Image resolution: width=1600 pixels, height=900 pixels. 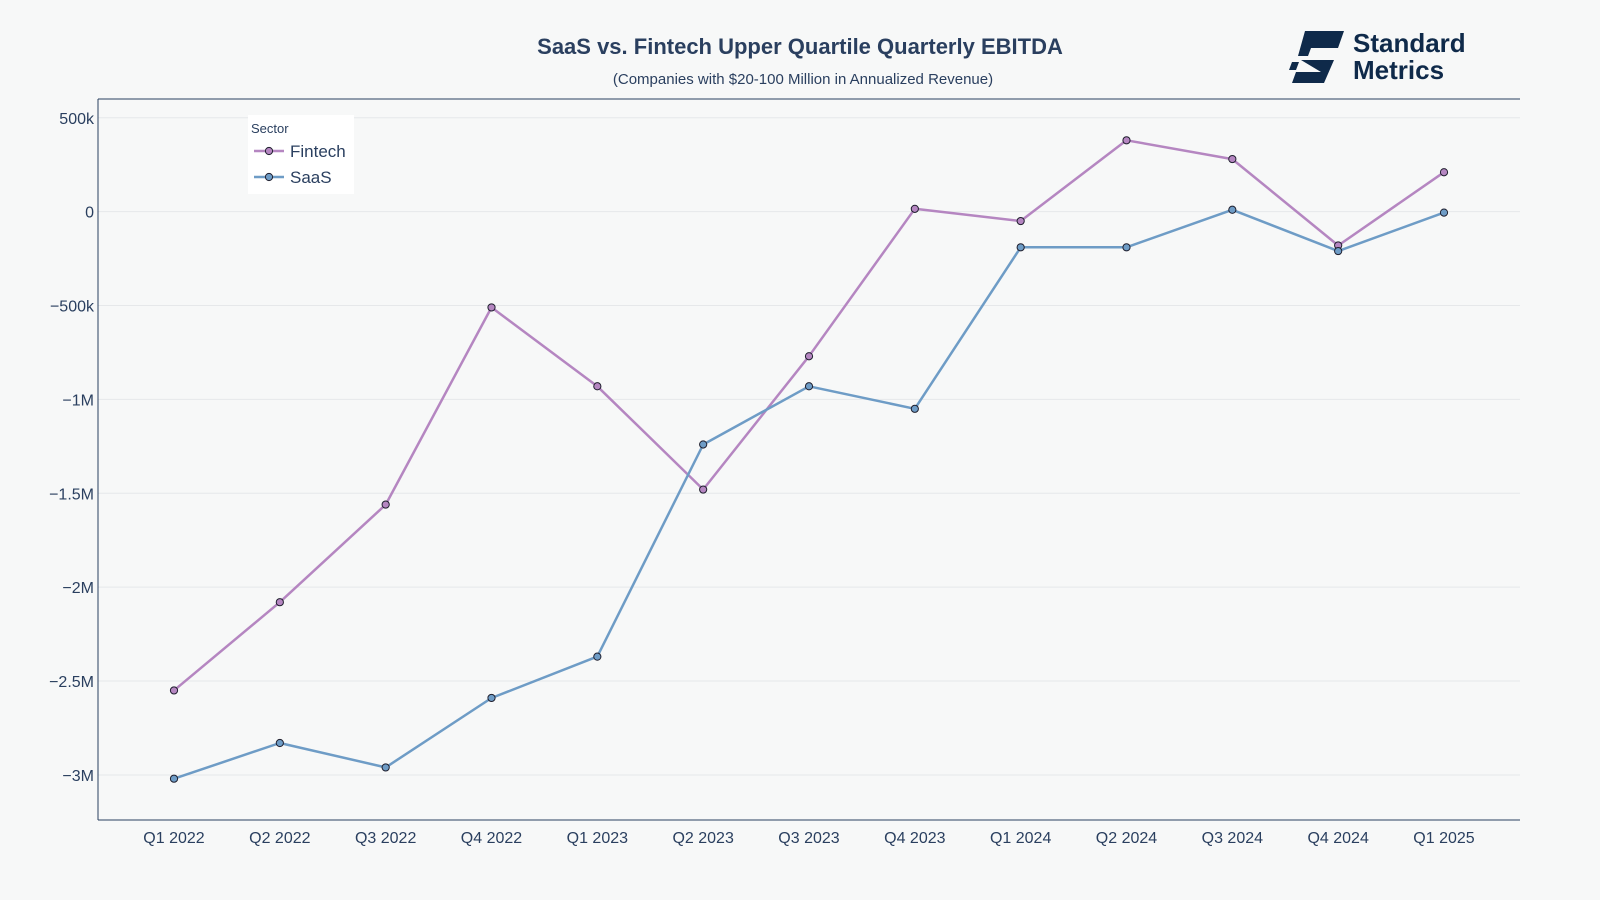 I want to click on x-tick-label: Q4 2024, so click(x=1337, y=838).